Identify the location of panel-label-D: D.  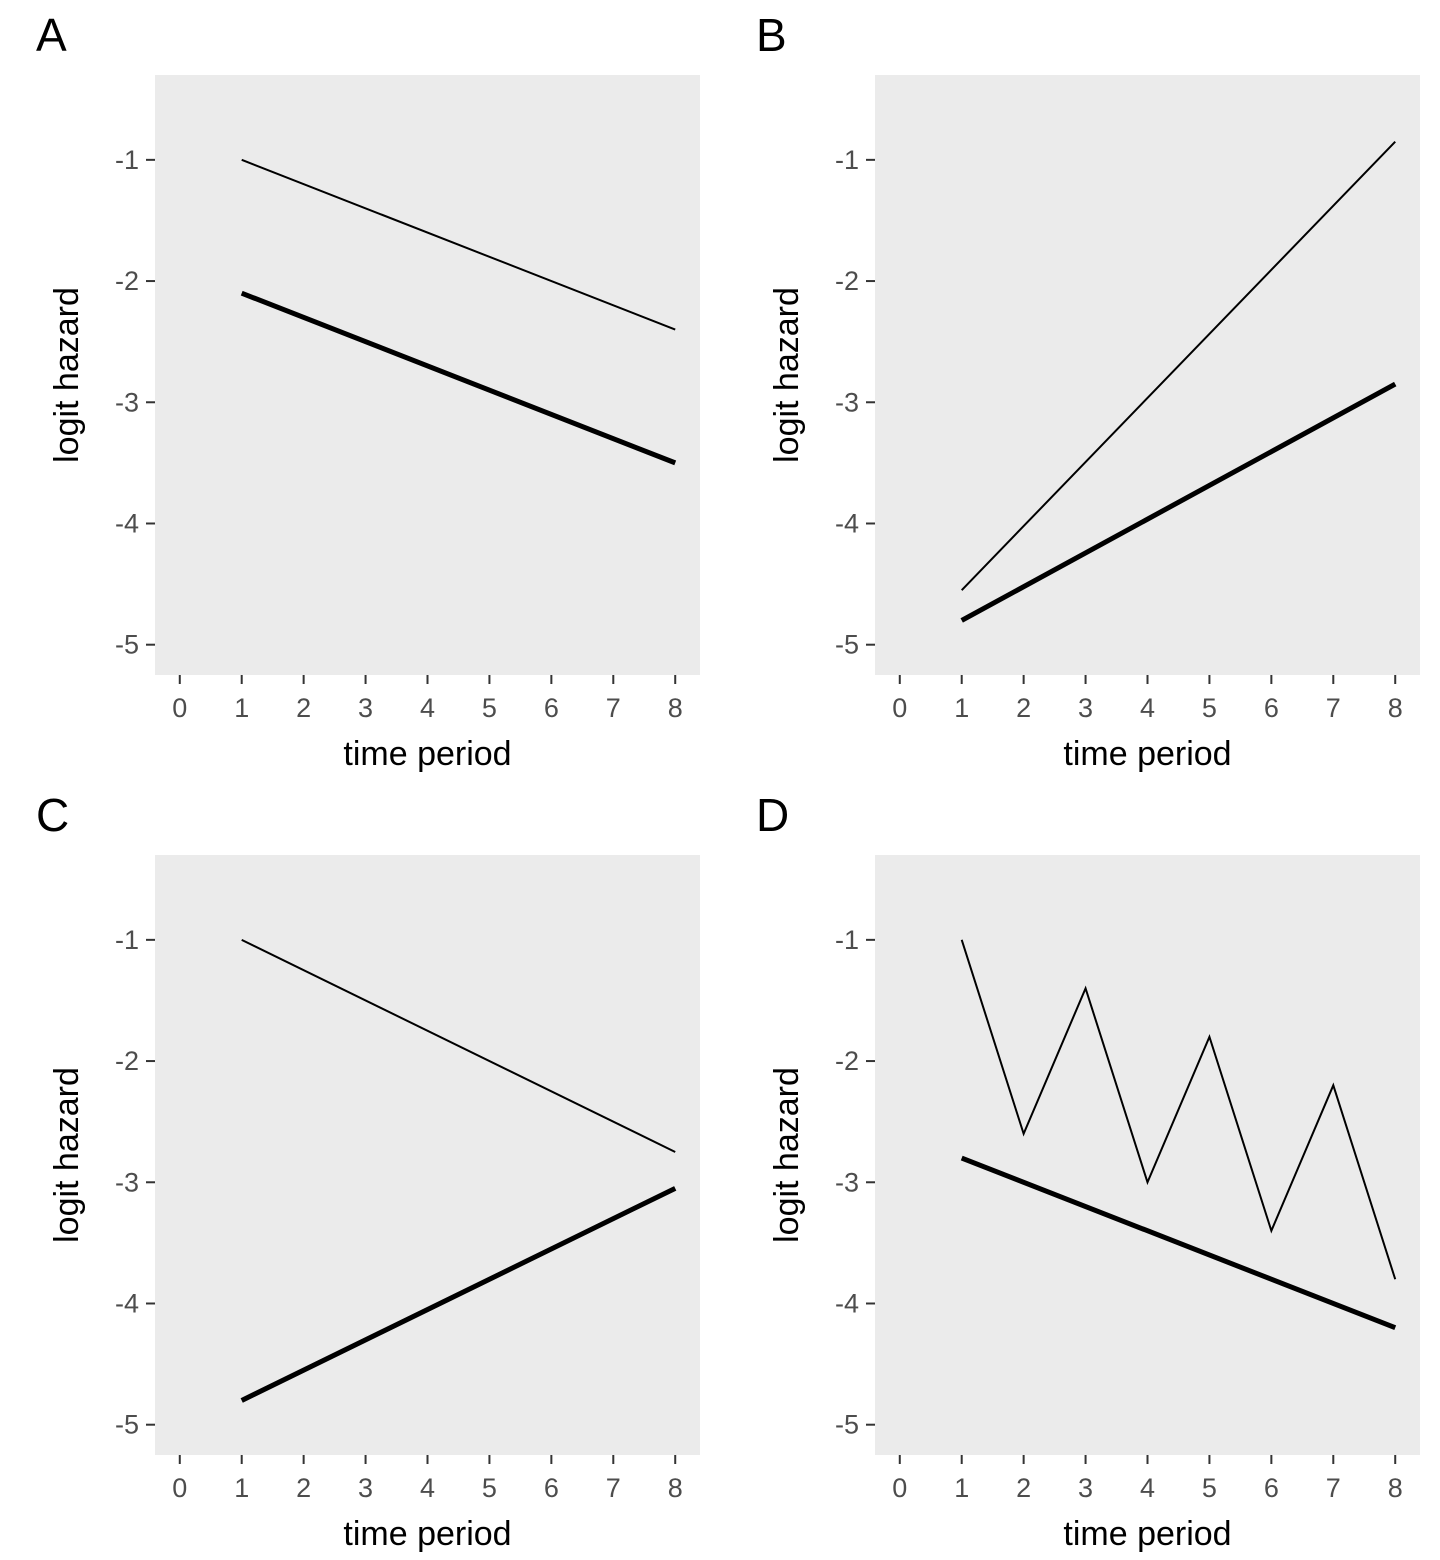
(773, 815).